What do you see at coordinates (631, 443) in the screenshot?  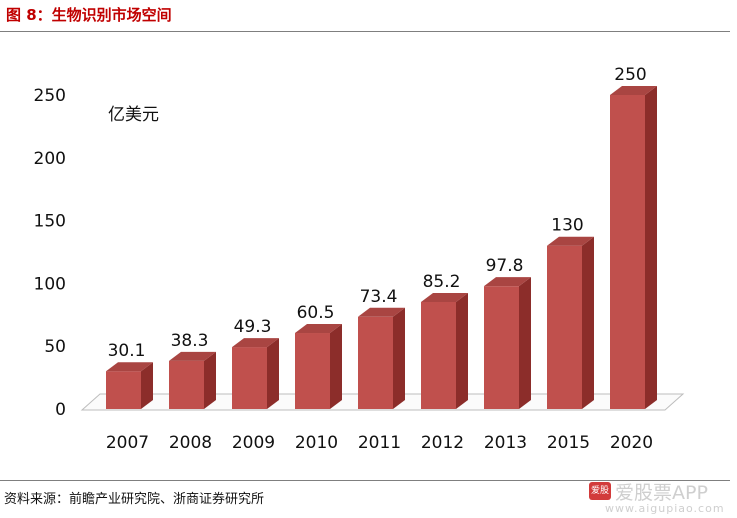 I see `x-tick-label: 2020` at bounding box center [631, 443].